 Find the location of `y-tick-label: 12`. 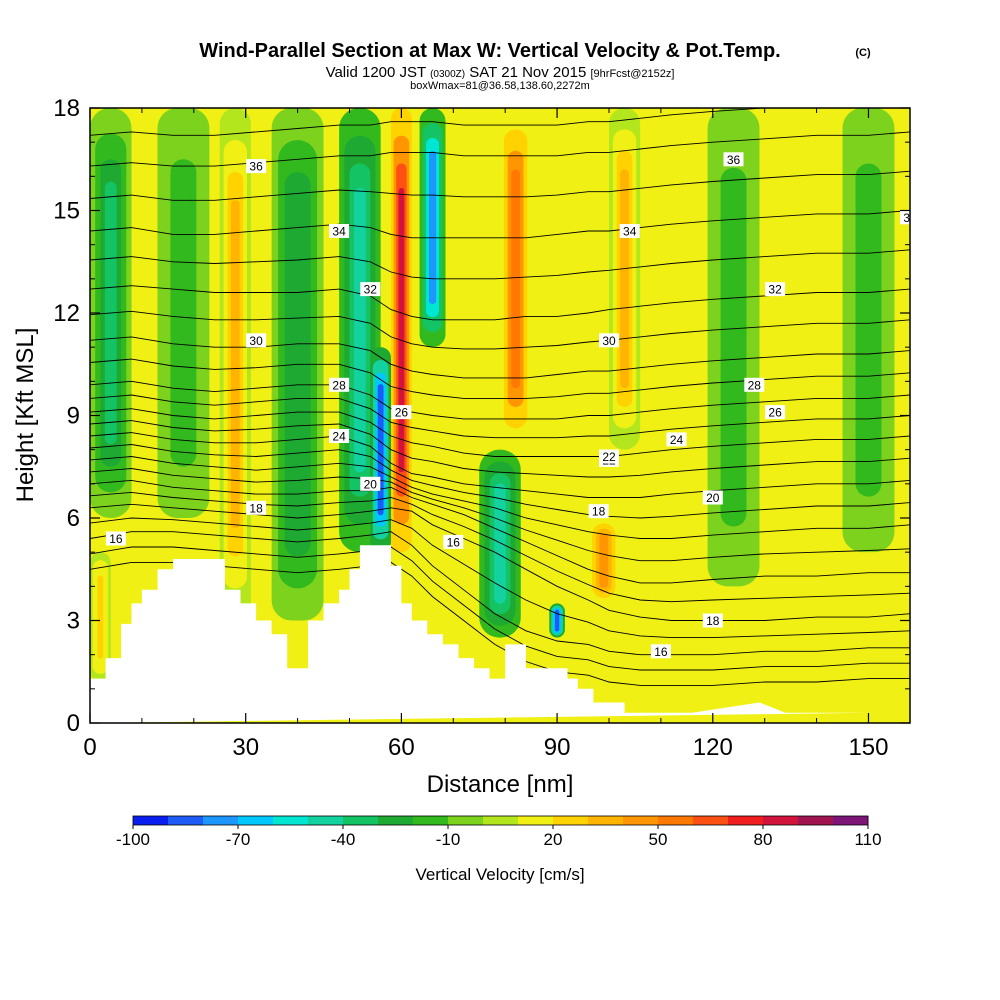

y-tick-label: 12 is located at coordinates (66, 313).